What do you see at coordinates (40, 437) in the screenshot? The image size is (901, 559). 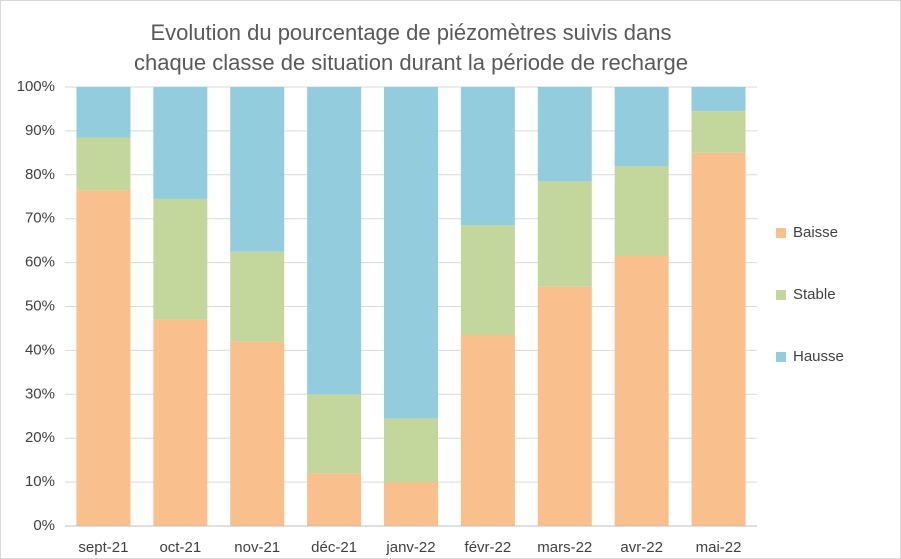 I see `y-tick-label: 20%` at bounding box center [40, 437].